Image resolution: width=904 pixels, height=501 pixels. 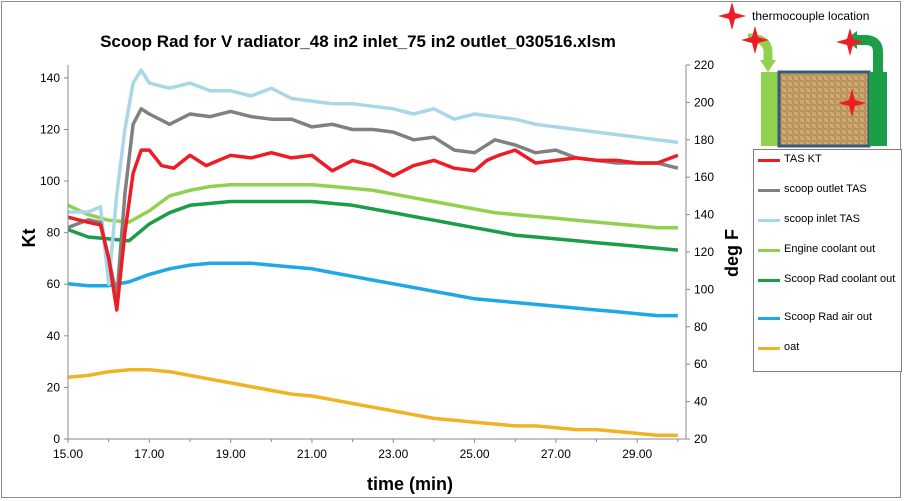 I want to click on y-right-tick-label: 180, so click(x=704, y=140).